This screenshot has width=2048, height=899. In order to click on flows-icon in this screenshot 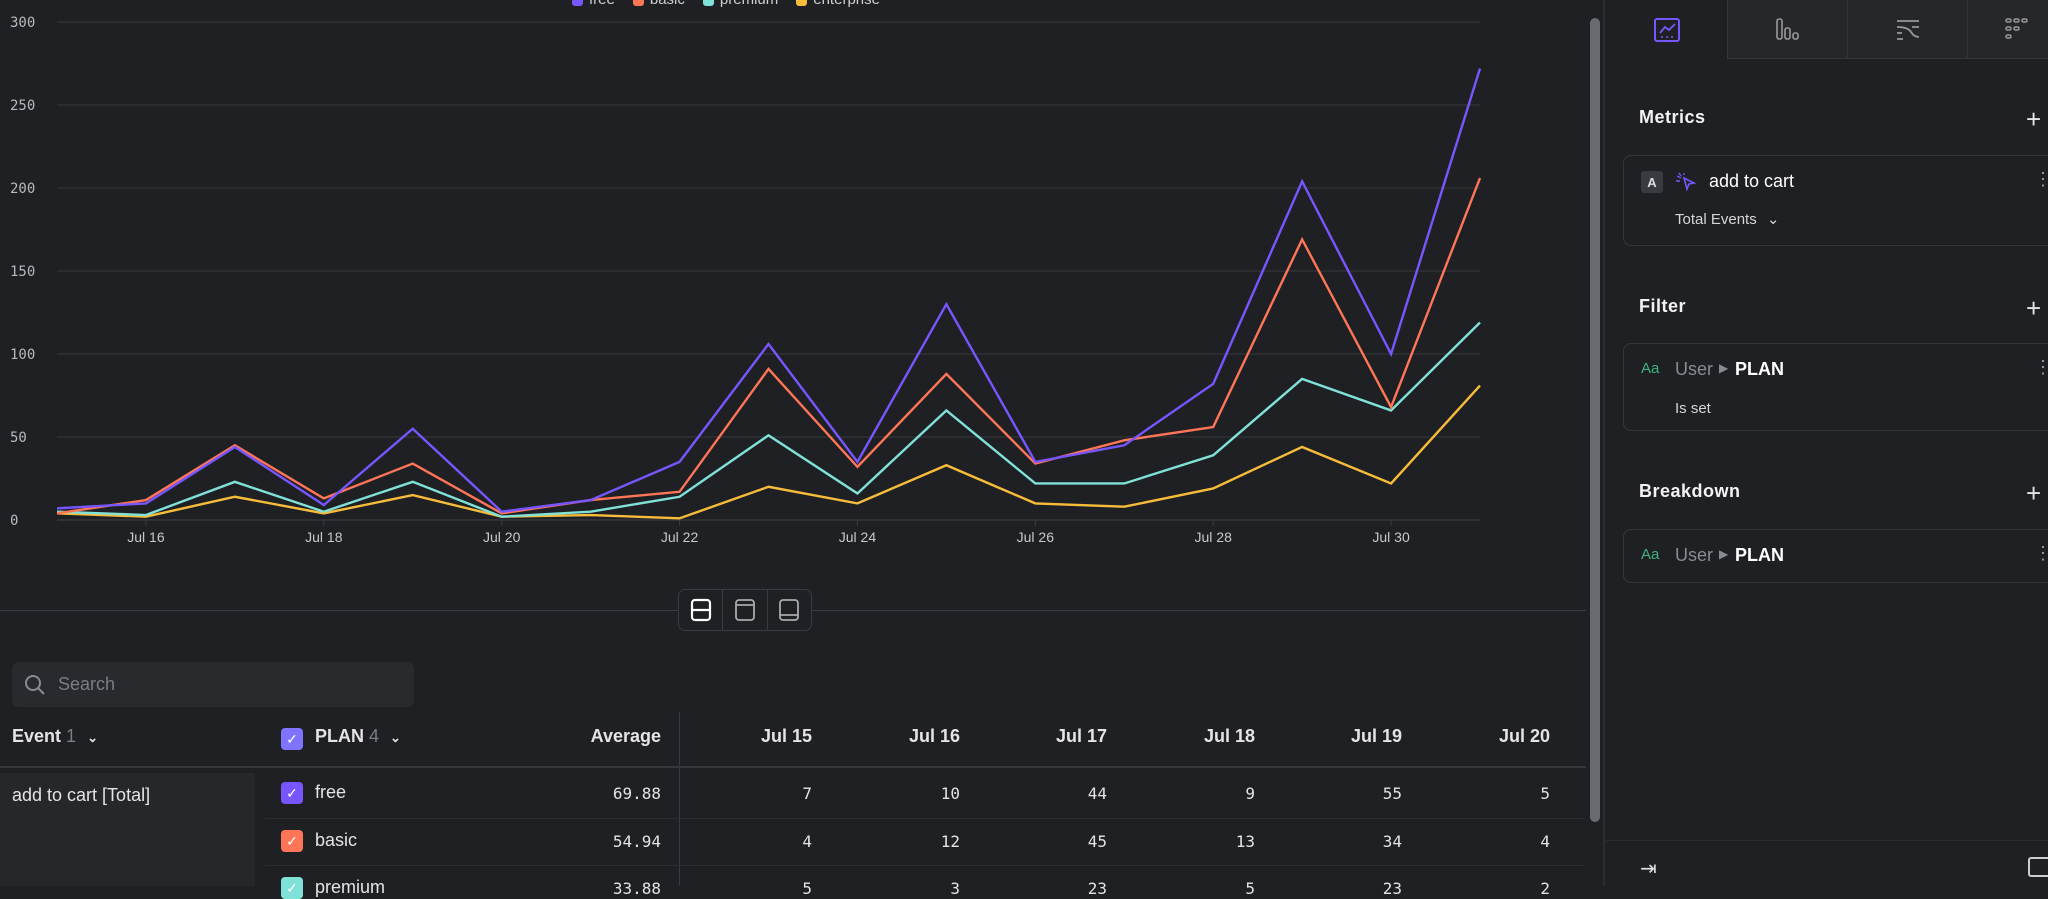, I will do `click(1907, 30)`.